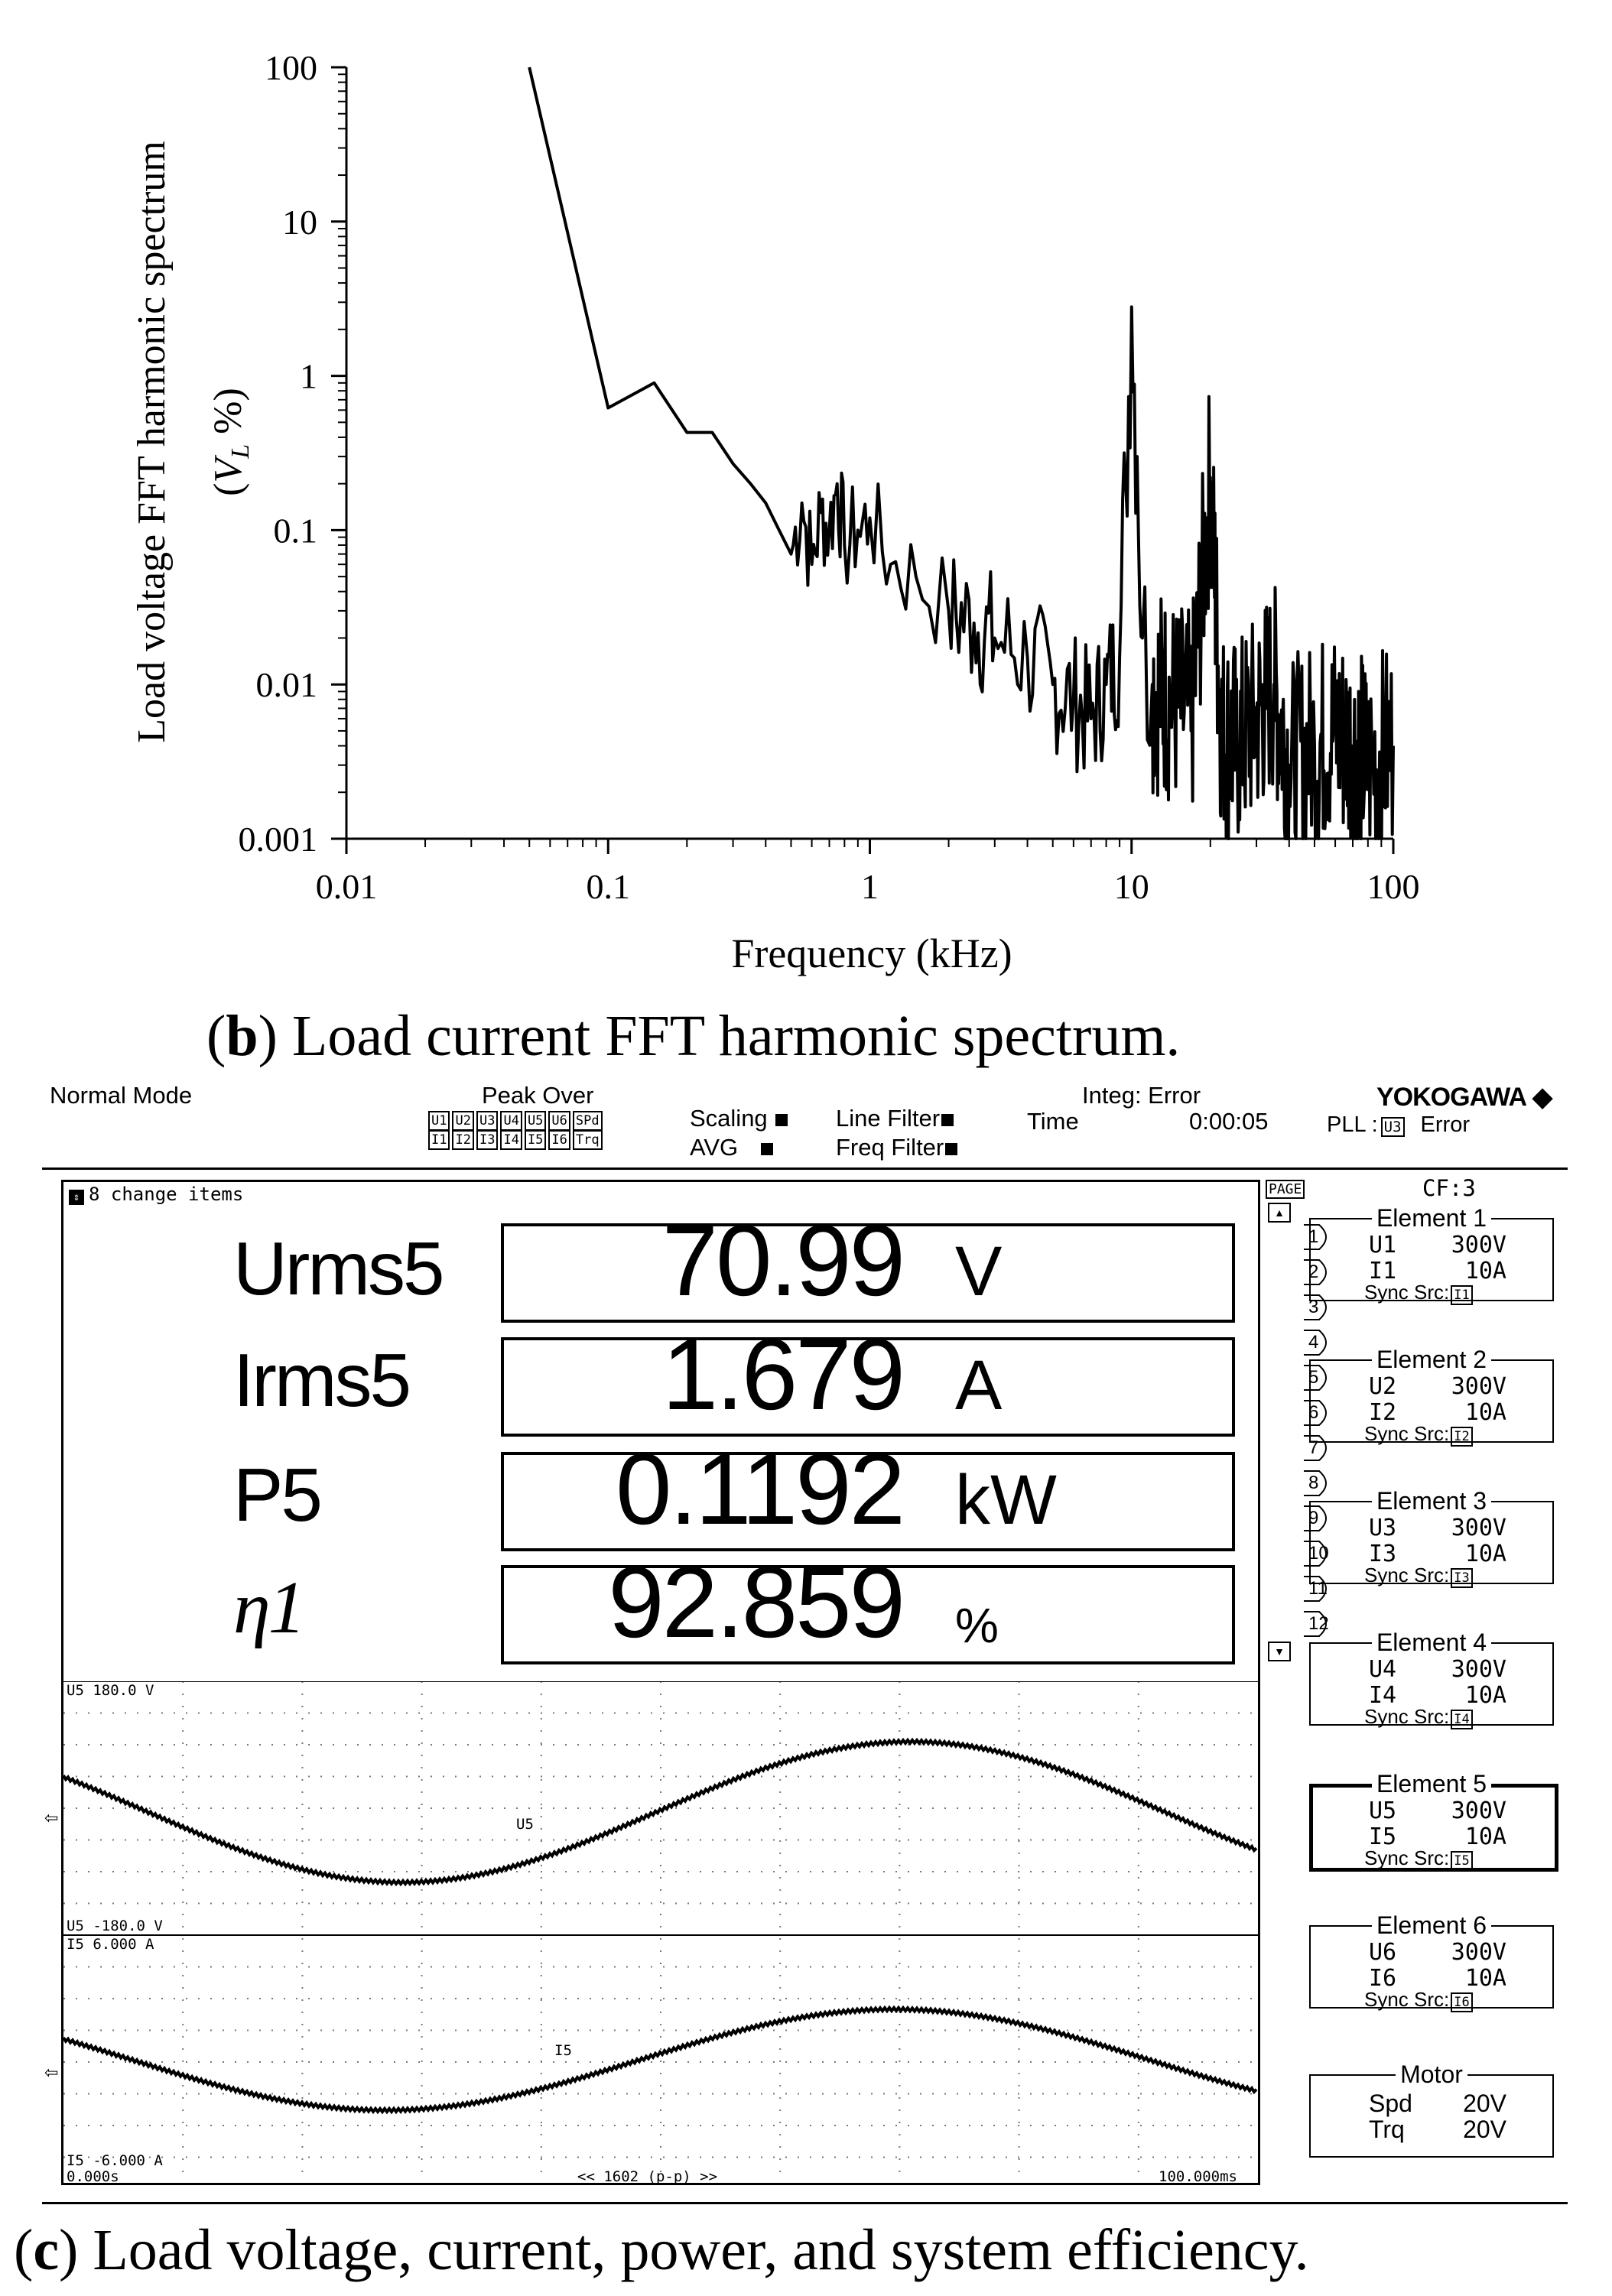 This screenshot has height=2296, width=1612. What do you see at coordinates (760, 1489) in the screenshot?
I see `measurement-value: 0.1192` at bounding box center [760, 1489].